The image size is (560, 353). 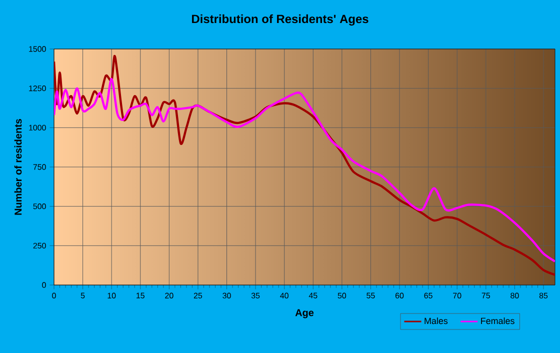 What do you see at coordinates (304, 313) in the screenshot?
I see `x-axis-title: Age` at bounding box center [304, 313].